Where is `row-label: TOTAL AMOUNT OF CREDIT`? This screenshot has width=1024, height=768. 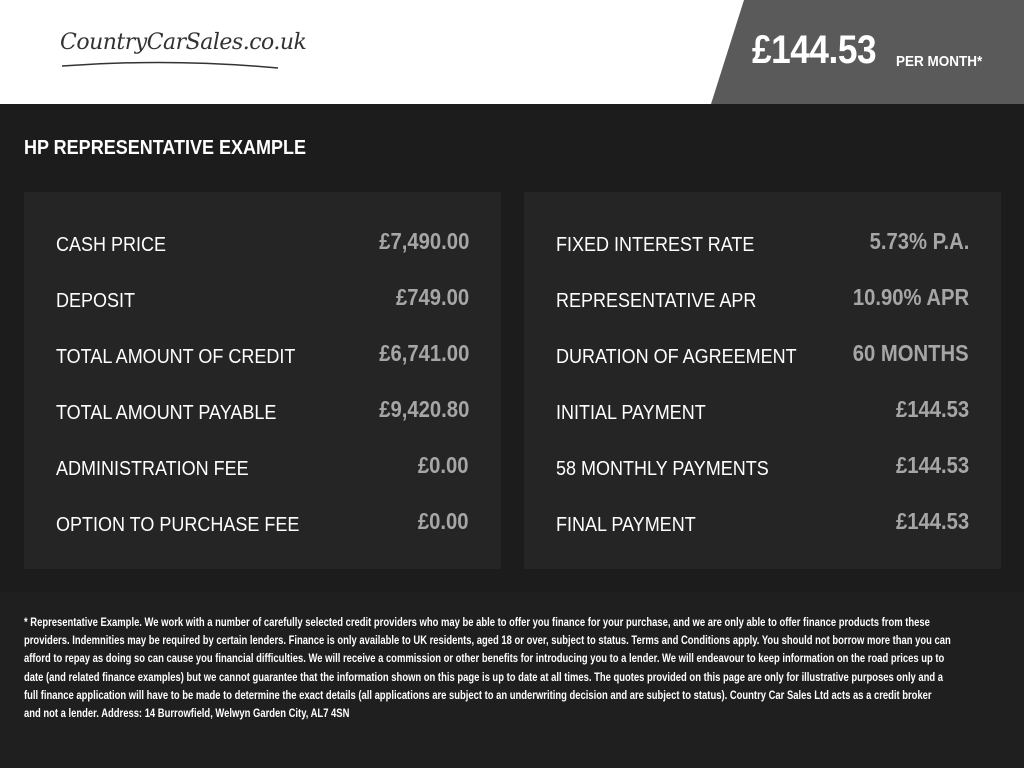
row-label: TOTAL AMOUNT OF CREDIT is located at coordinates (176, 357).